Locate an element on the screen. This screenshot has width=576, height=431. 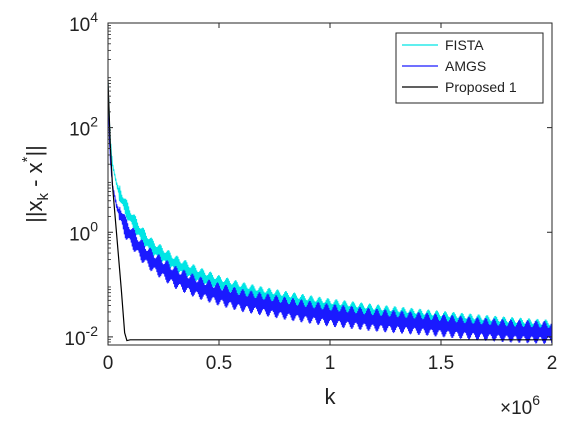
x-tick-label: 1 is located at coordinates (330, 363).